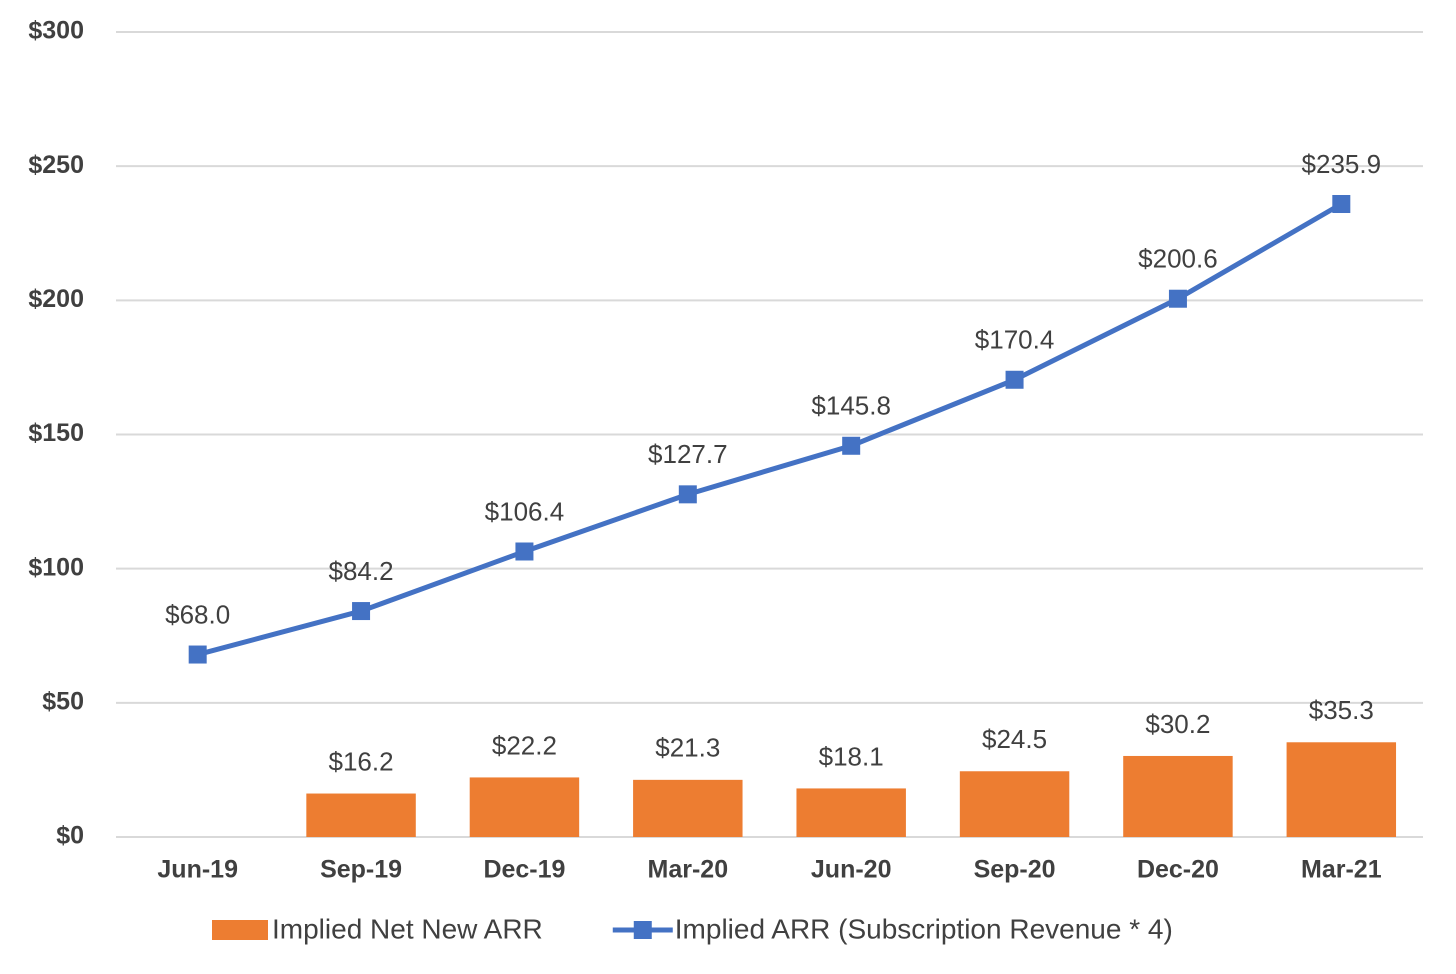 The image size is (1456, 974). I want to click on y-tick-label: $0, so click(70, 836).